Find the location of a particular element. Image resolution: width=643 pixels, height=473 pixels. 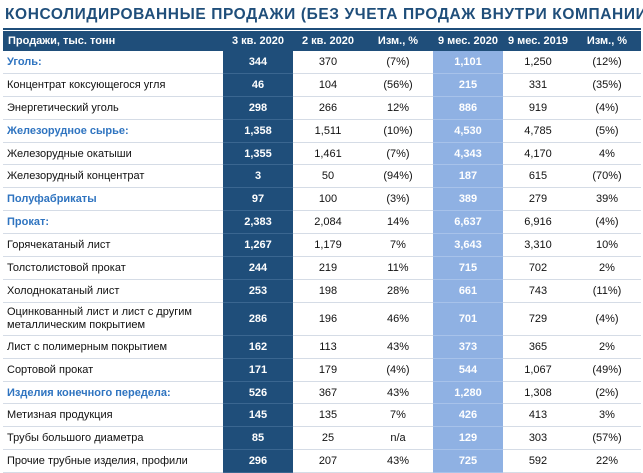

column-header-q3-2020: 3 кв. 2020 is located at coordinates (258, 41).